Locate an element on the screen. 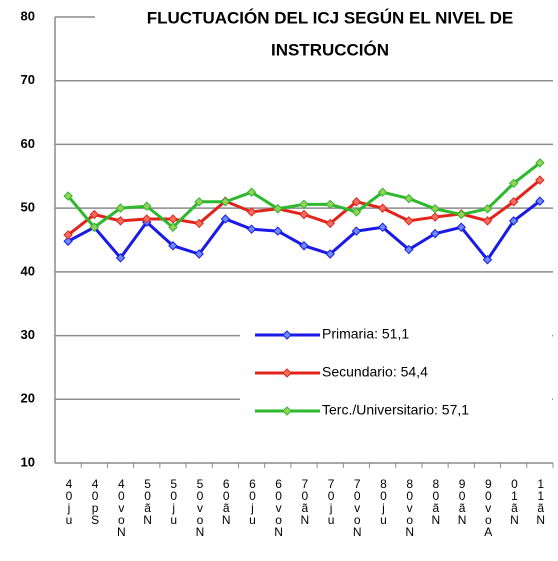 This screenshot has width=558, height=561. x-tick-label: 60voN is located at coordinates (279, 507).